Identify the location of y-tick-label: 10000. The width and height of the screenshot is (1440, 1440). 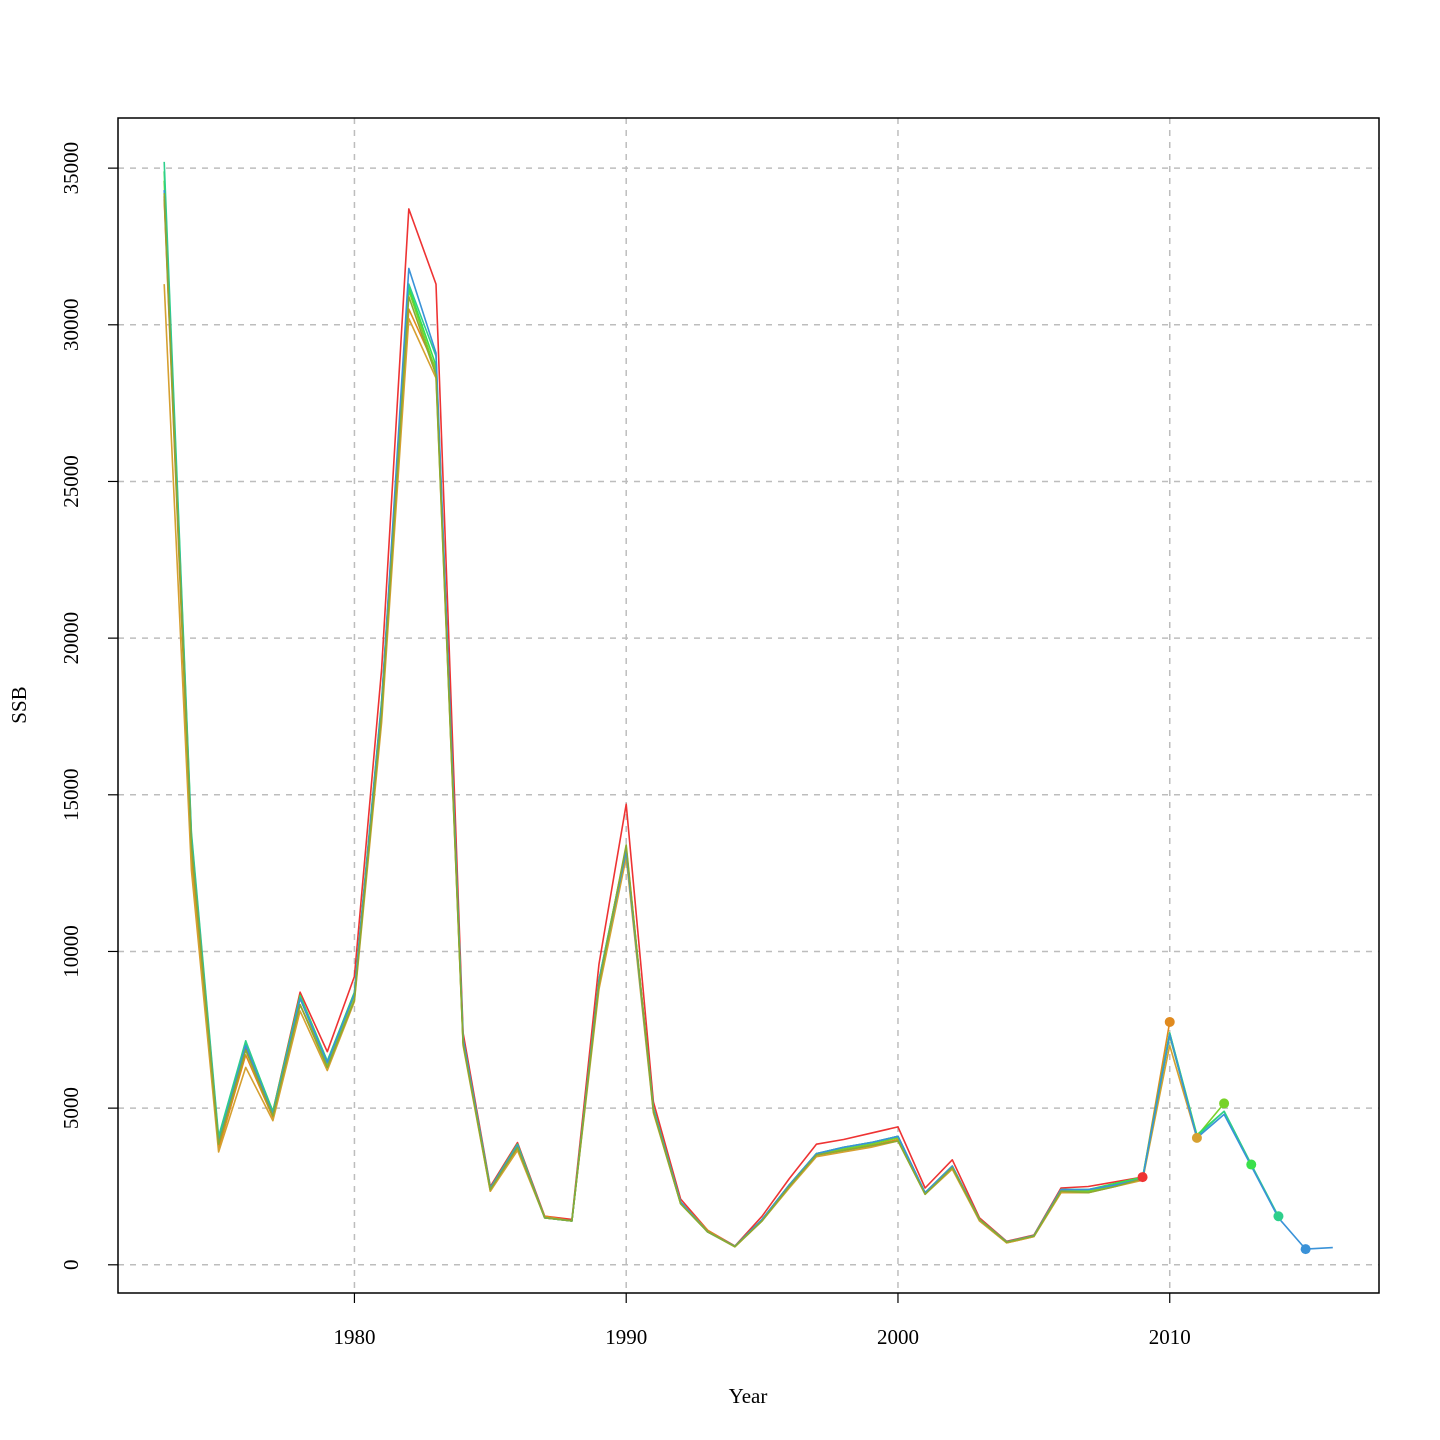
(71, 951).